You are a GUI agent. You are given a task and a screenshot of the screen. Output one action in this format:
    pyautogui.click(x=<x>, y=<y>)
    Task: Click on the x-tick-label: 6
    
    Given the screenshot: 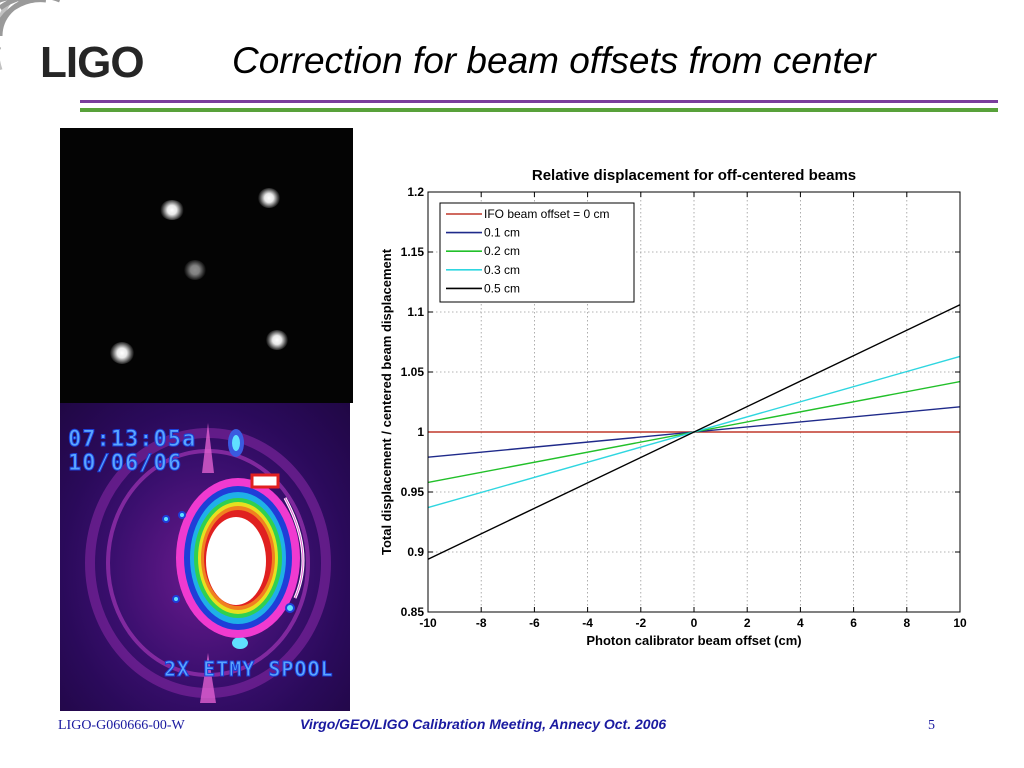 What is the action you would take?
    pyautogui.click(x=853, y=623)
    